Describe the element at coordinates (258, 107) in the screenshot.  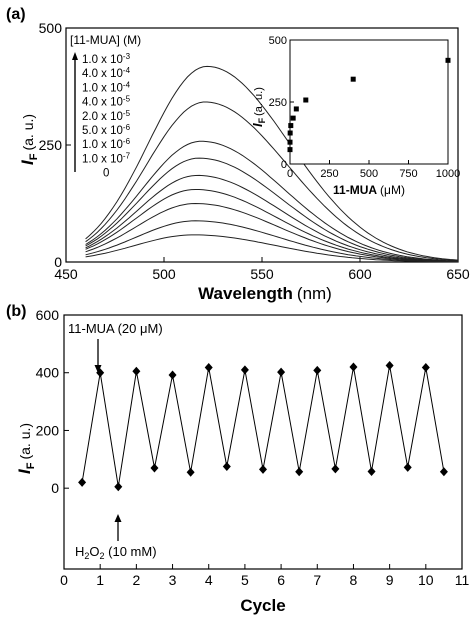
I see `inset-y-axis-label: IF(a. u.)` at that location.